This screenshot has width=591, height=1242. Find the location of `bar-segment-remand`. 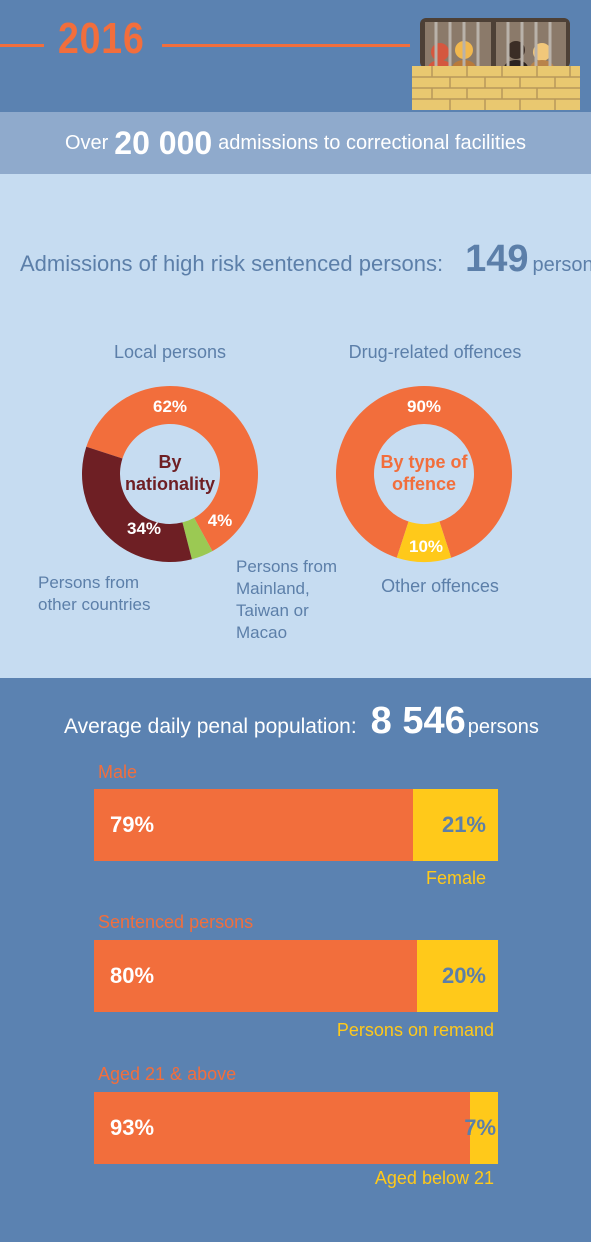

bar-segment-remand is located at coordinates (457, 976).